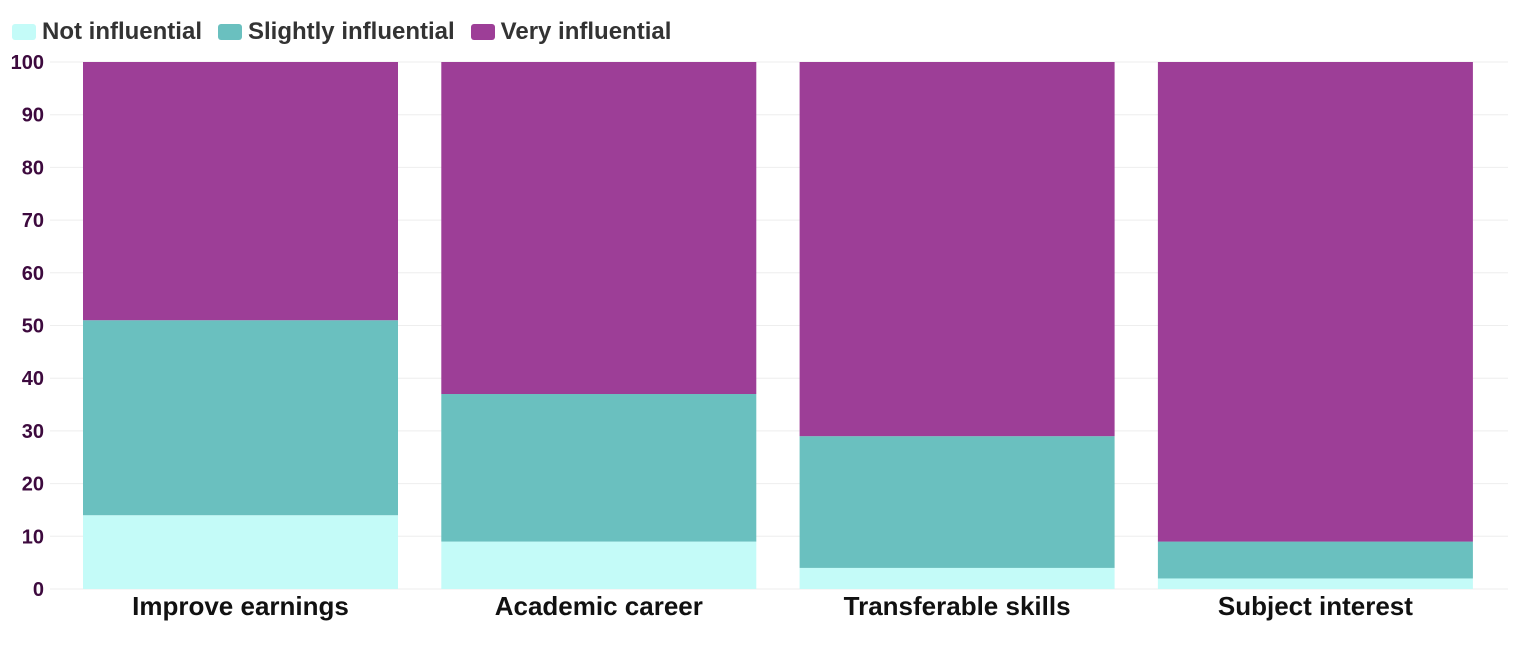  I want to click on bar-improve-earnings-not-influential, so click(240, 552).